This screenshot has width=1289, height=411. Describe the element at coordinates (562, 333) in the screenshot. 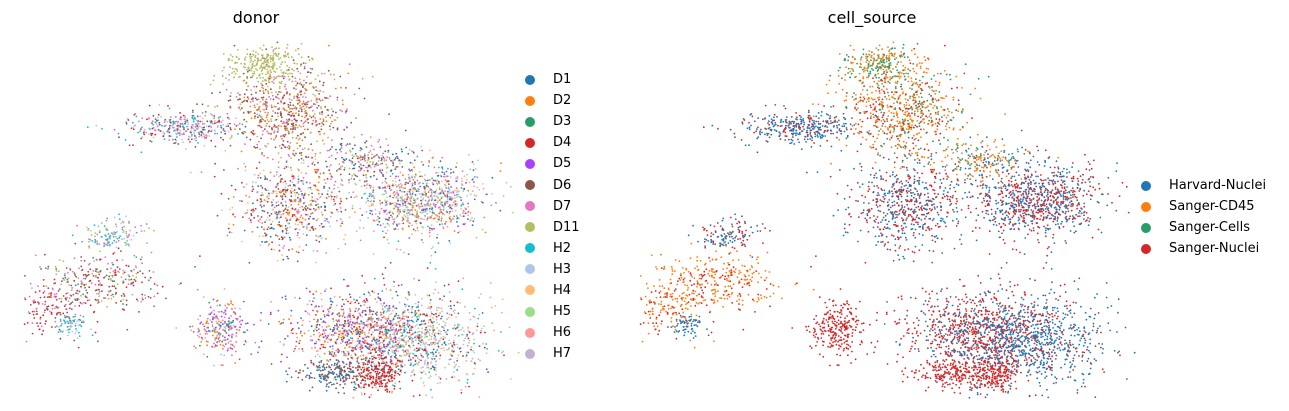

I see `legend-label: H6` at that location.